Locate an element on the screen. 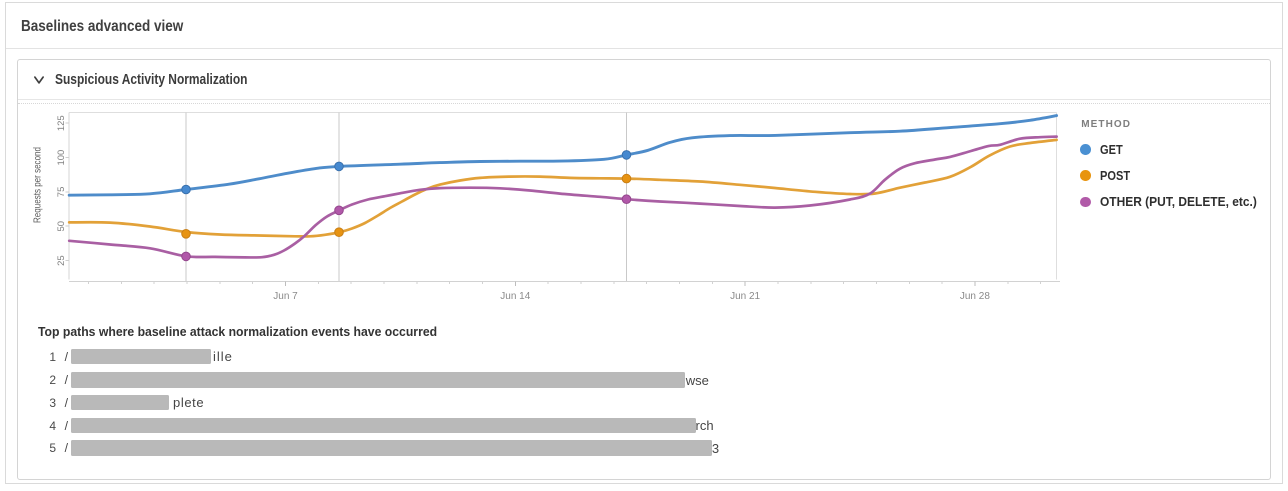  svg-text: Jun 14 is located at coordinates (515, 296).